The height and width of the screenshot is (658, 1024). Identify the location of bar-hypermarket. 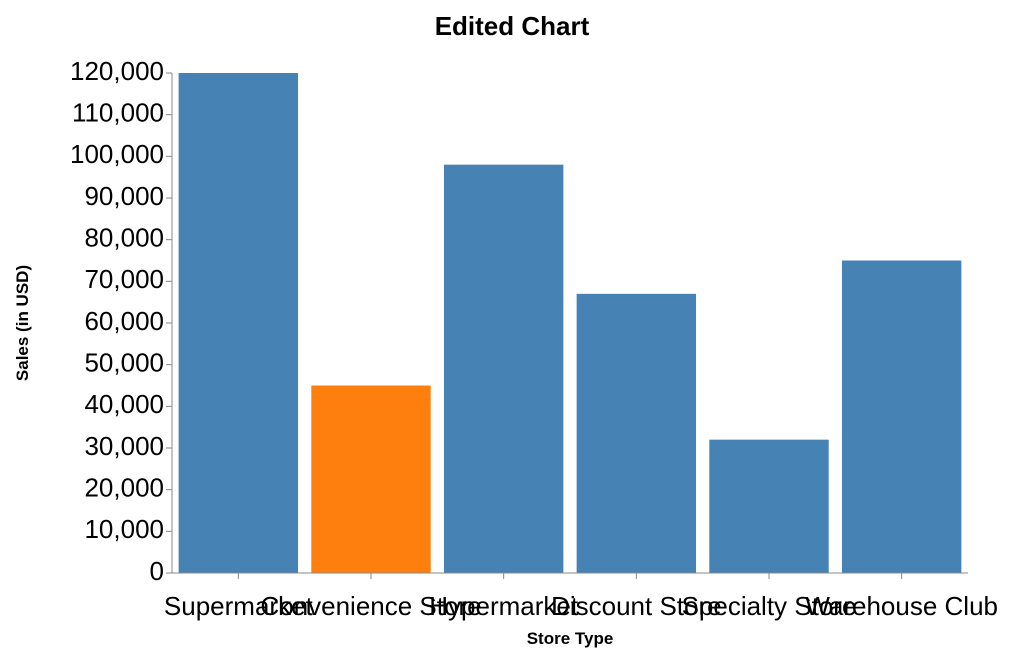
(503, 368).